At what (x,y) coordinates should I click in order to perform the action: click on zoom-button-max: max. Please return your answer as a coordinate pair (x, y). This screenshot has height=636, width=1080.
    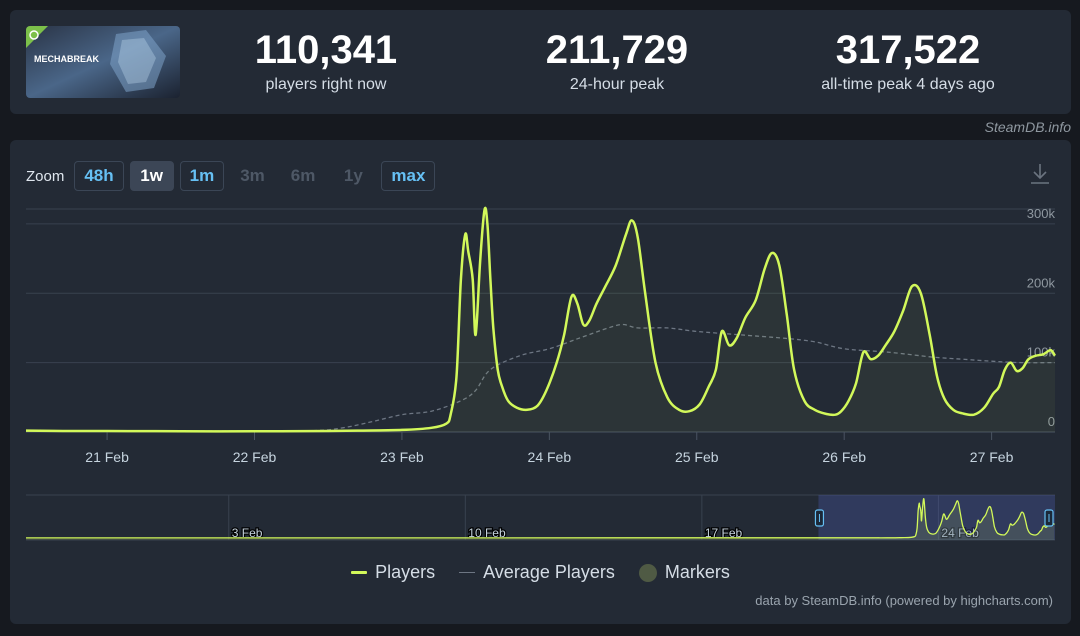
    Looking at the image, I should click on (408, 176).